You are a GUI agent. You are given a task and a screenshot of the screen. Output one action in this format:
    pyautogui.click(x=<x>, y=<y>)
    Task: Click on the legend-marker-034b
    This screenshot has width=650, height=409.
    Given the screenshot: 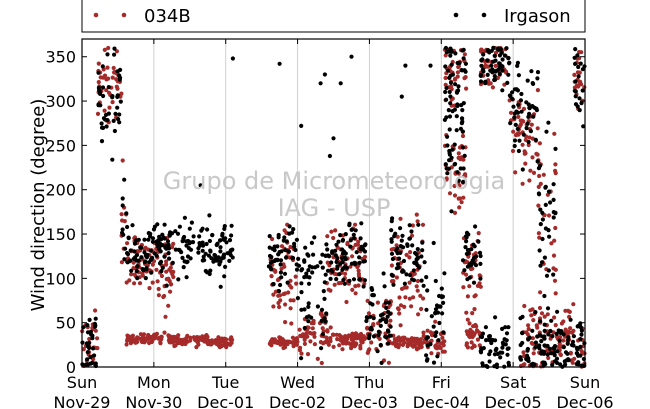 What is the action you would take?
    pyautogui.click(x=124, y=15)
    